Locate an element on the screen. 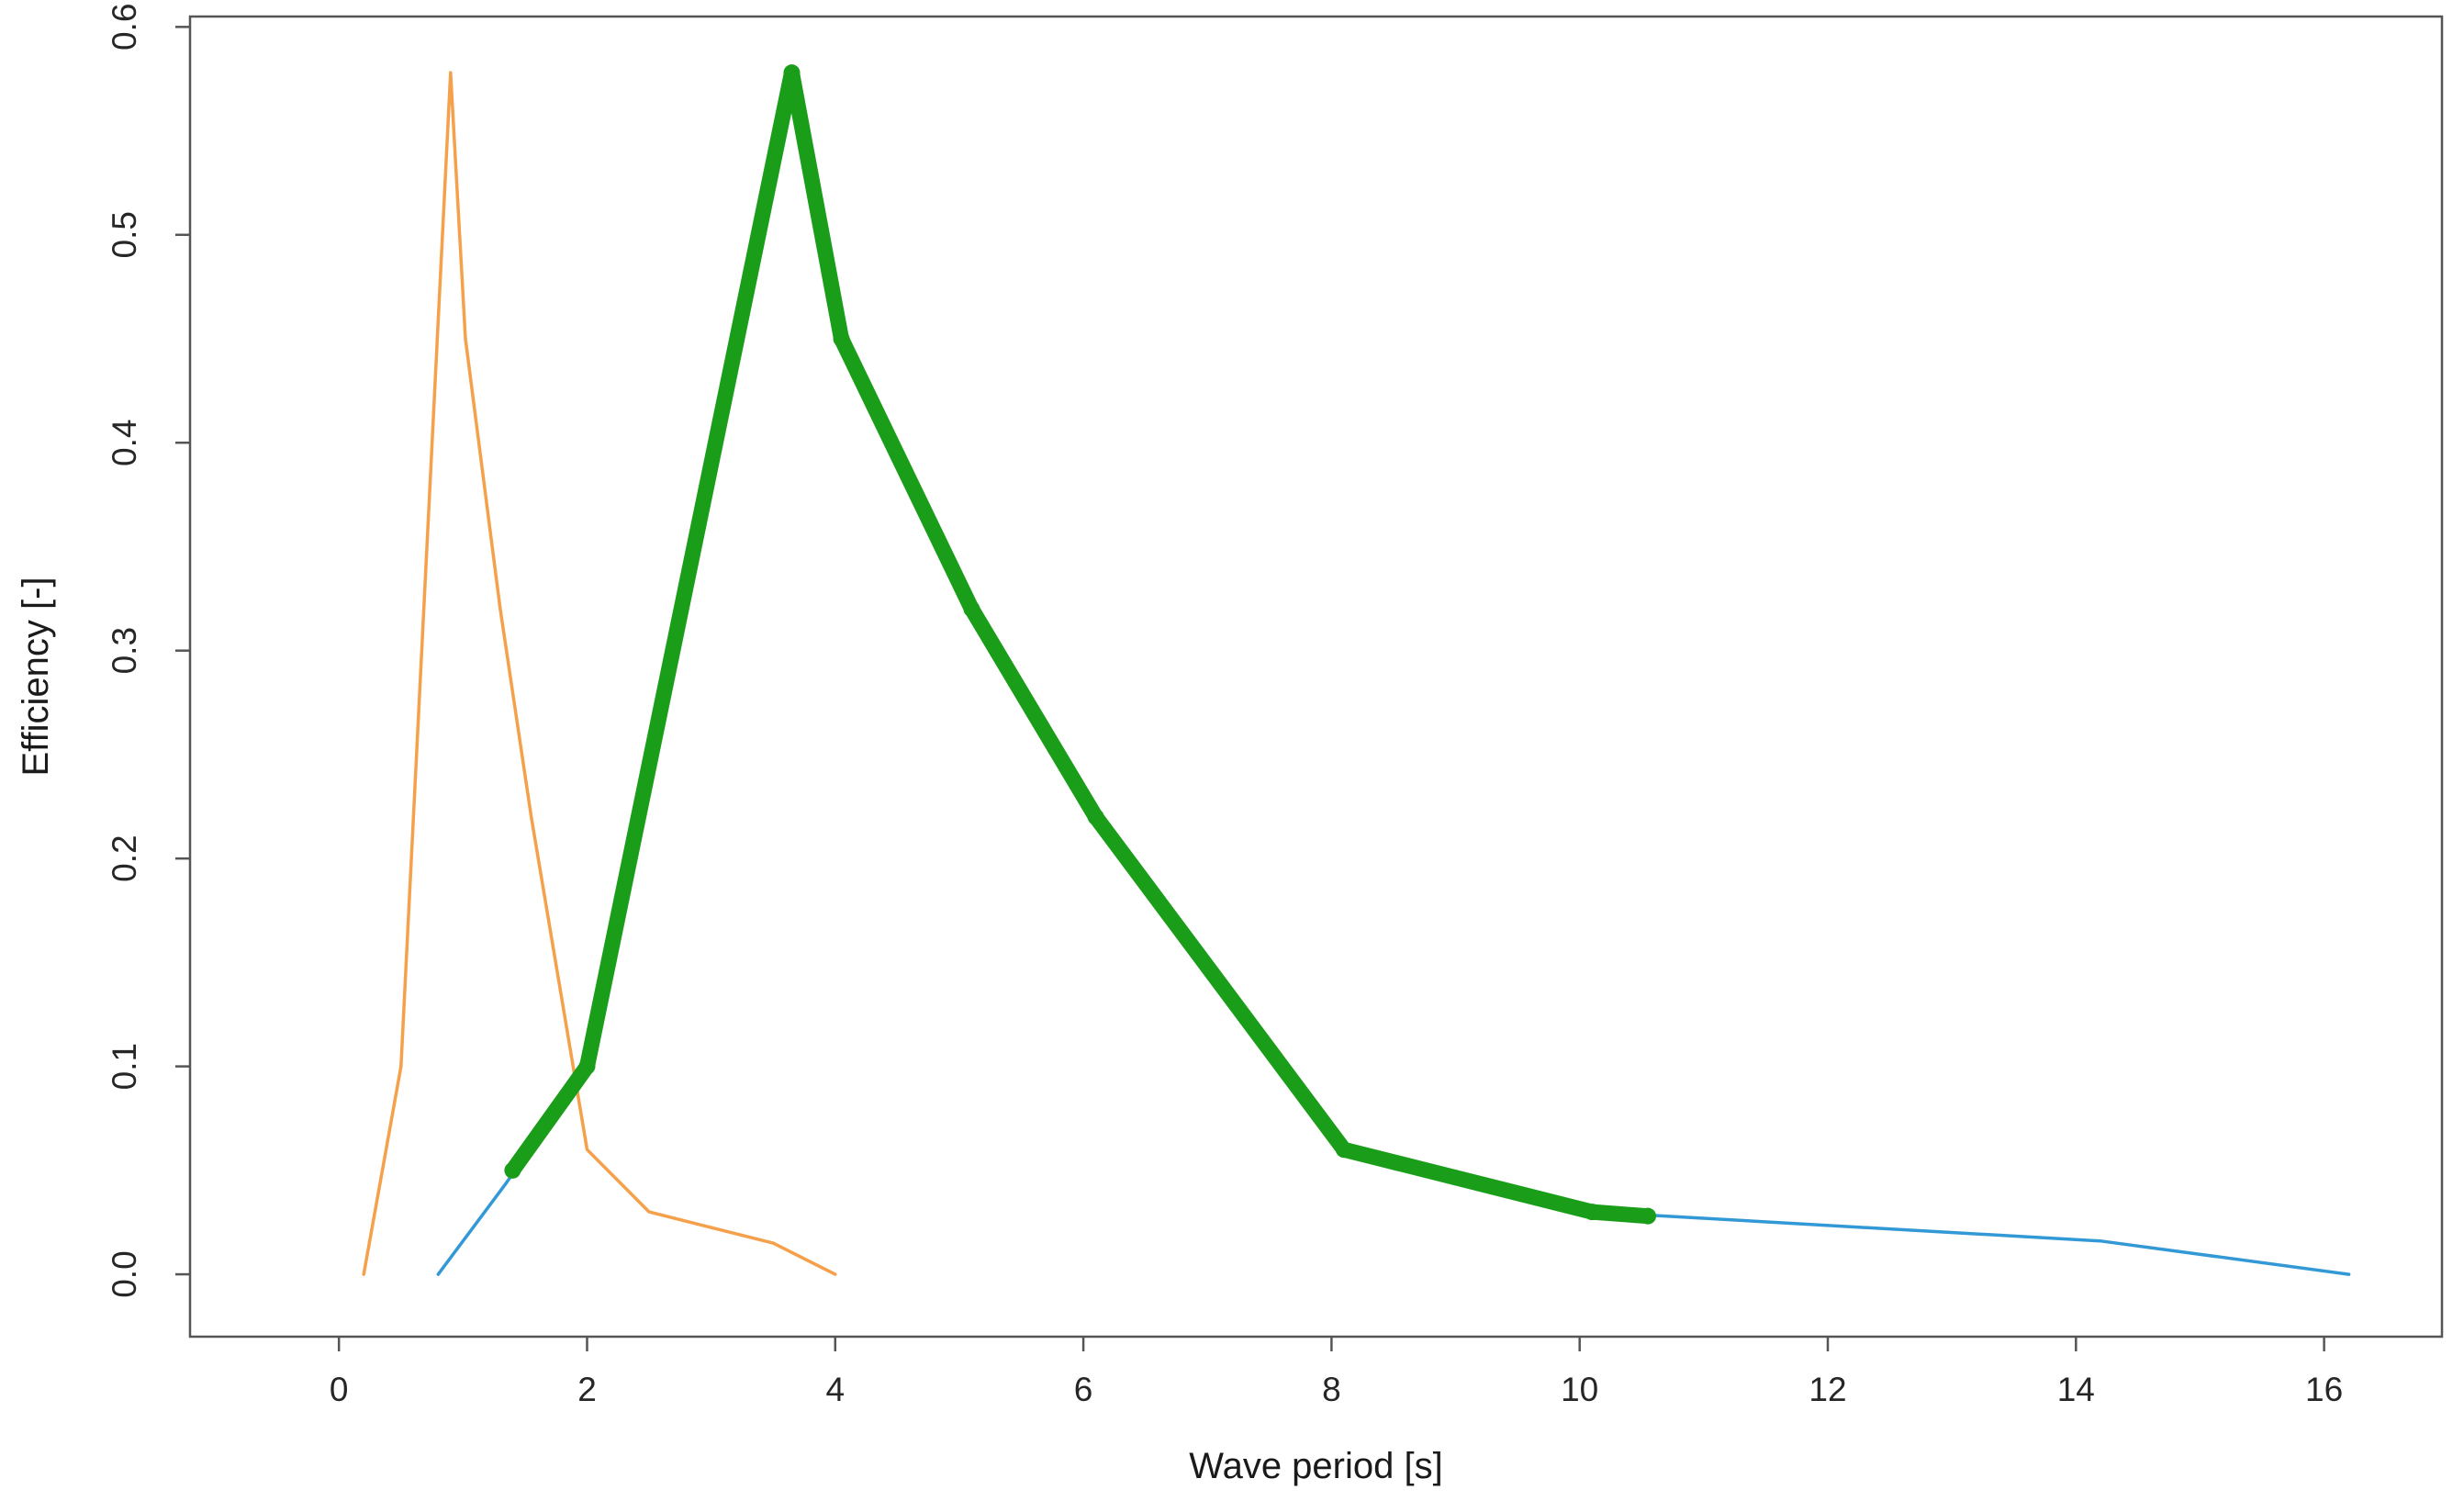 The width and height of the screenshot is (2464, 1501). x-tick-label: 16 is located at coordinates (2324, 1390).